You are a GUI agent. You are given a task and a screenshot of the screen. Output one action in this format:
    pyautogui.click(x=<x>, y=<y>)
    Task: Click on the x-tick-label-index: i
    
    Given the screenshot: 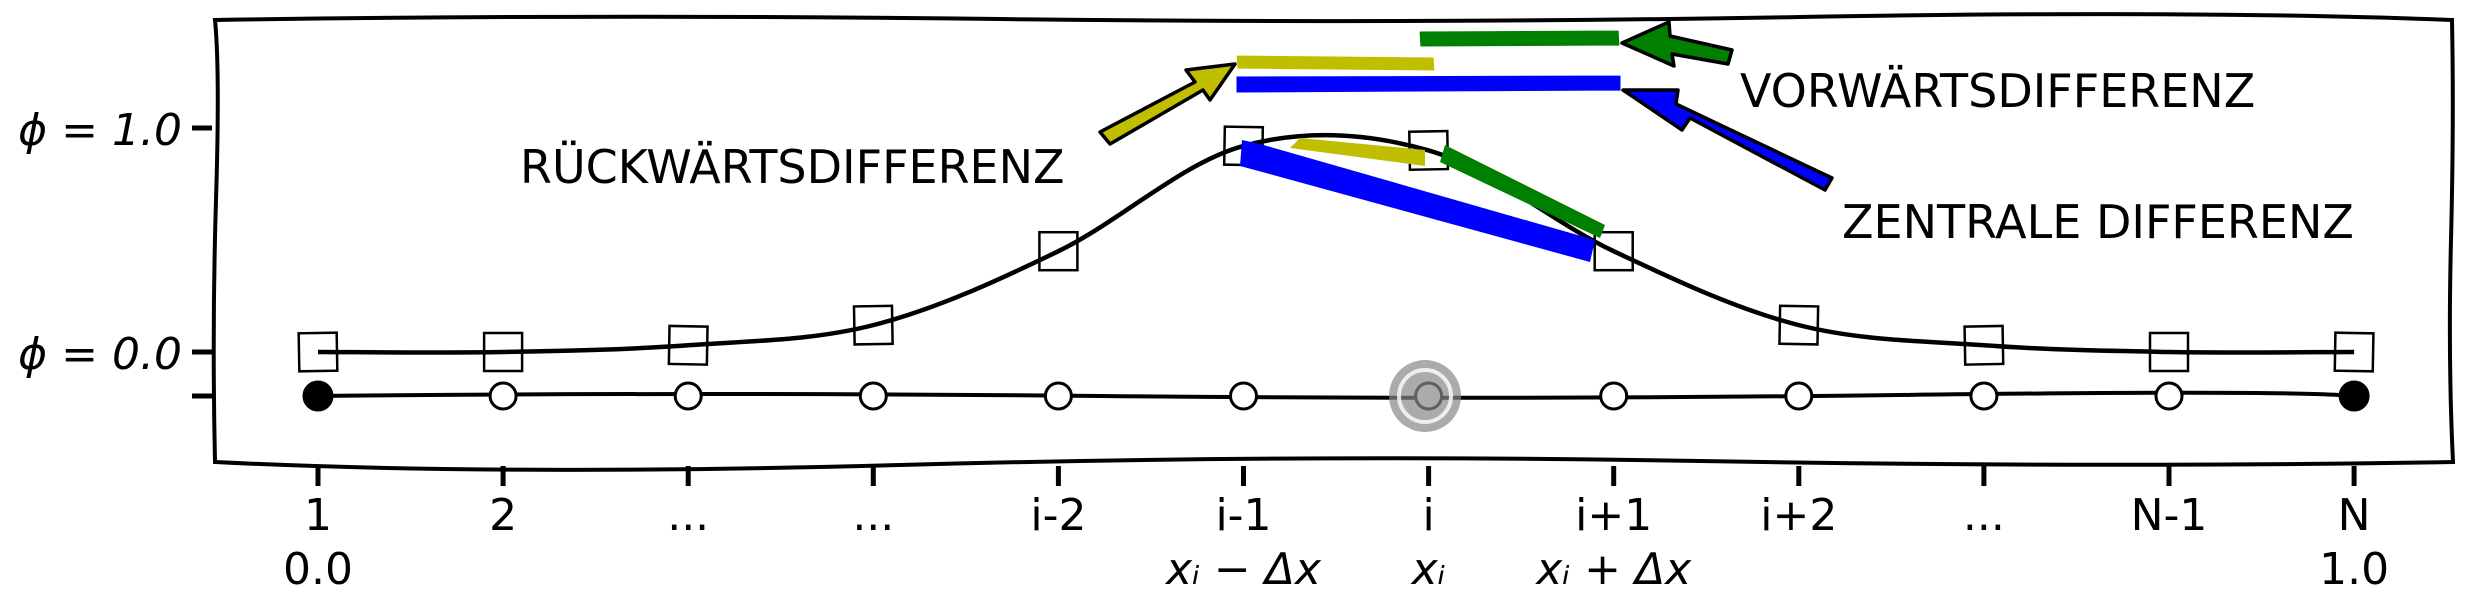 What is the action you would take?
    pyautogui.click(x=1428, y=515)
    